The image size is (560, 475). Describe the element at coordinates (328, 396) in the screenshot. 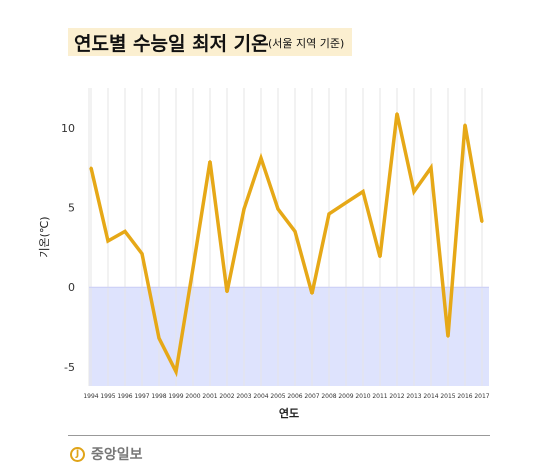

I see `x-tick-label: 2008` at that location.